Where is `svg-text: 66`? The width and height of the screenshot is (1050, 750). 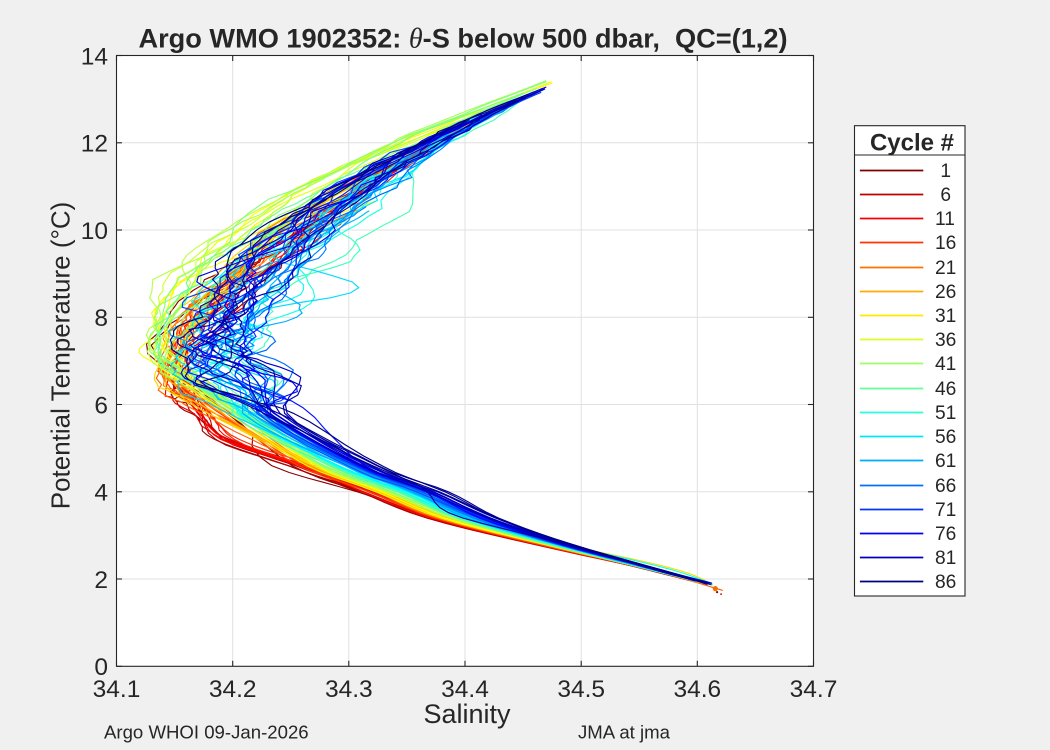
svg-text: 66 is located at coordinates (945, 486).